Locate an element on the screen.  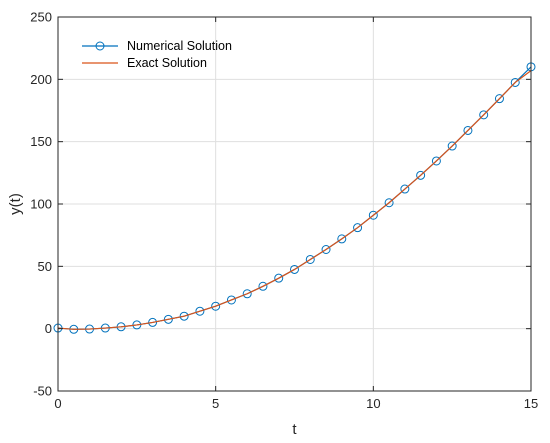
legend-numerical-label: Numerical Solution is located at coordinates (179, 46).